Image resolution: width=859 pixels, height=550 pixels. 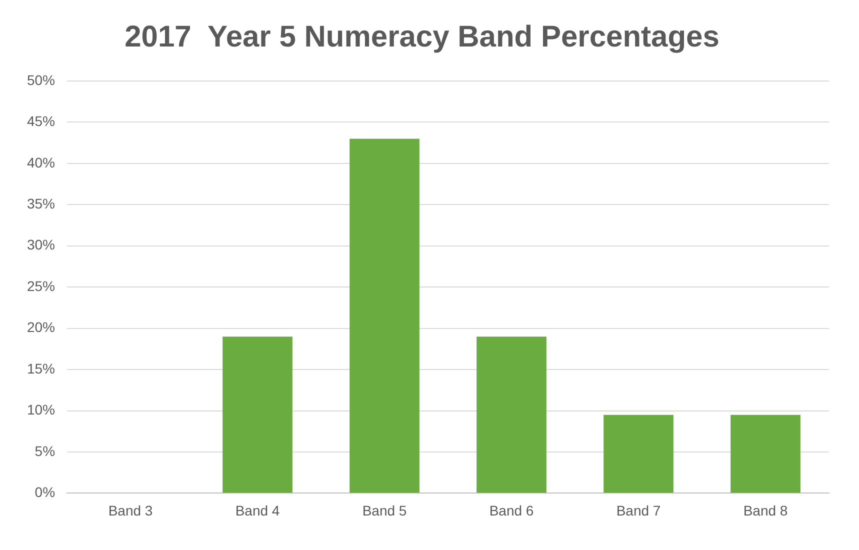 What do you see at coordinates (41, 286) in the screenshot?
I see `y-tick-label: 25%` at bounding box center [41, 286].